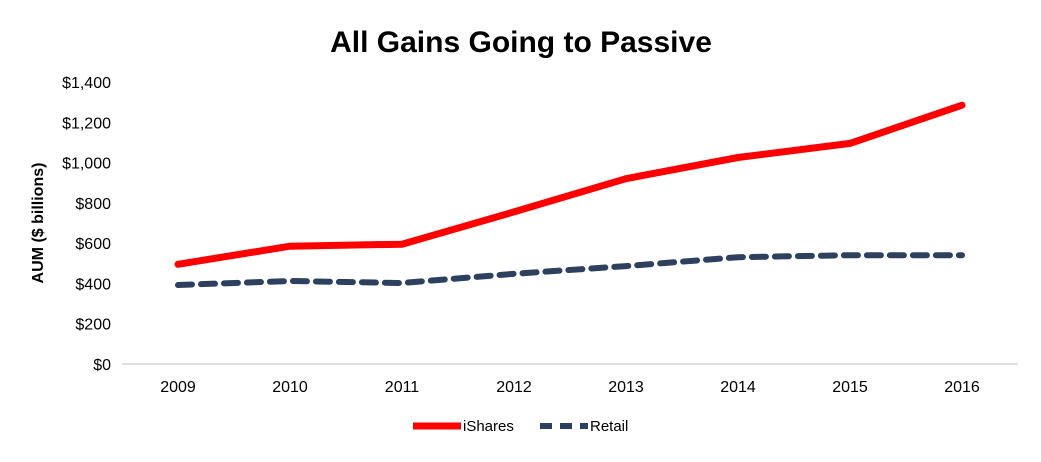  Describe the element at coordinates (609, 426) in the screenshot. I see `legend-label: Retail` at that location.